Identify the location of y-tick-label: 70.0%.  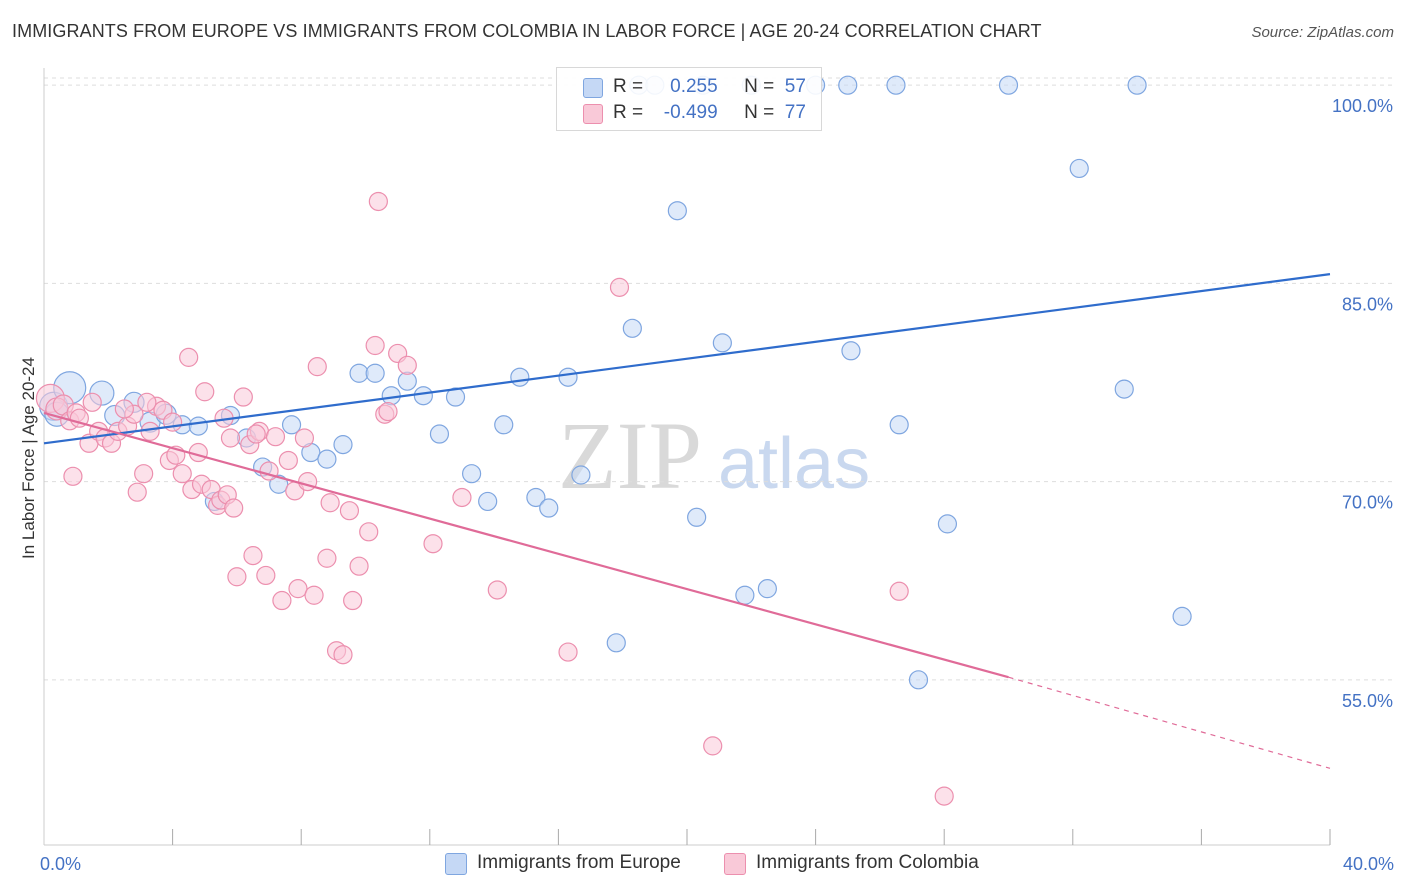
(1367, 503).